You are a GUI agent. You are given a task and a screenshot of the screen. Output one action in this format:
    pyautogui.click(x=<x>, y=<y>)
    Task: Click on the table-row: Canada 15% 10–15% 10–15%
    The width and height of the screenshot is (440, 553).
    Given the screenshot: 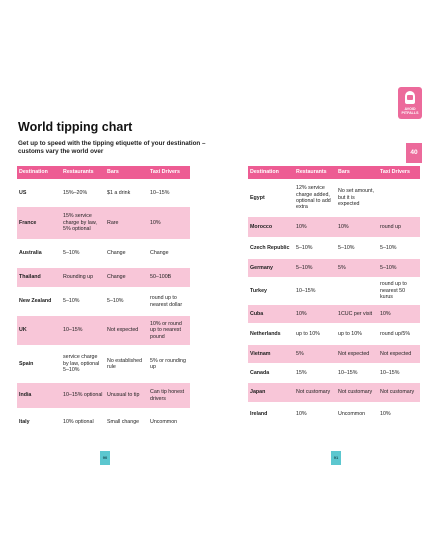 What is the action you would take?
    pyautogui.click(x=334, y=373)
    